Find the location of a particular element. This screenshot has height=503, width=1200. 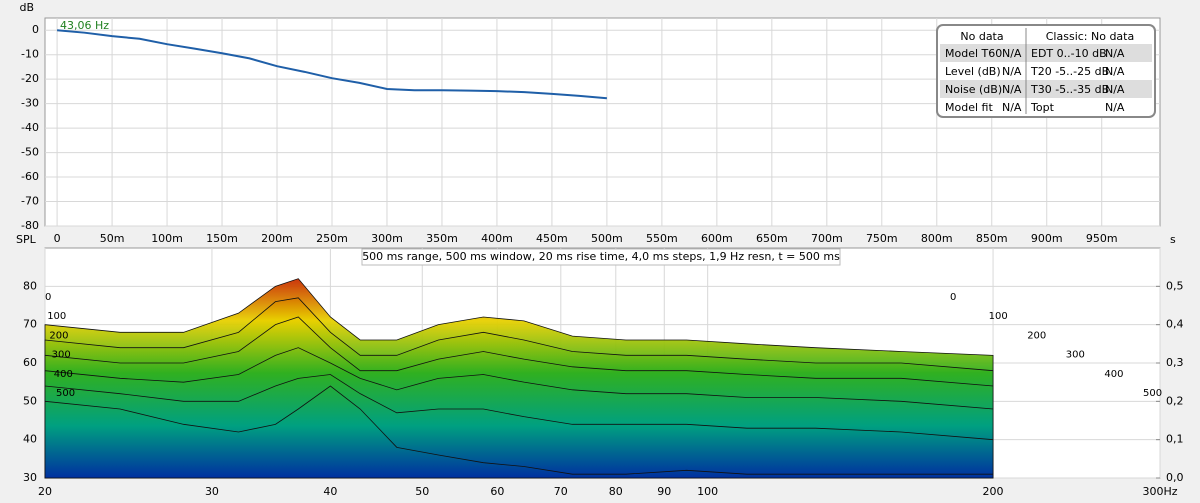

waterfall-slice is located at coordinates (519, 432).